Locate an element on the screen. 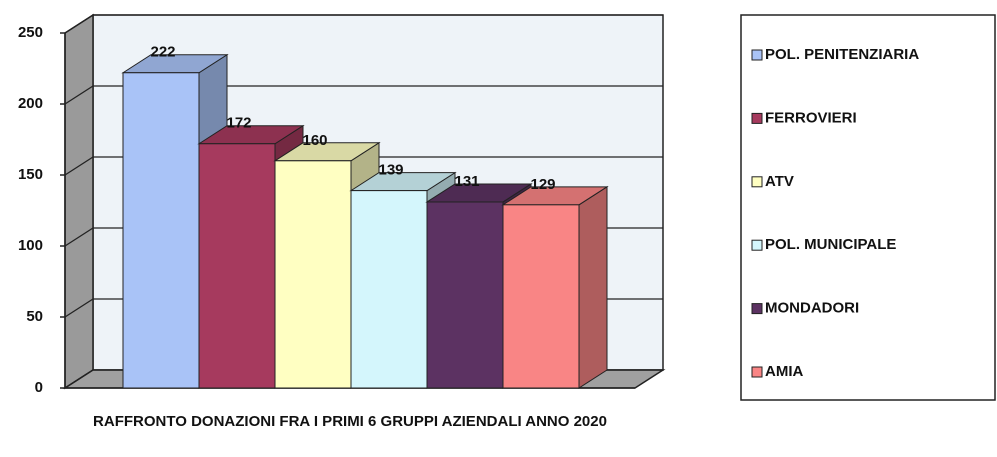  value-label: 172 is located at coordinates (238, 123).